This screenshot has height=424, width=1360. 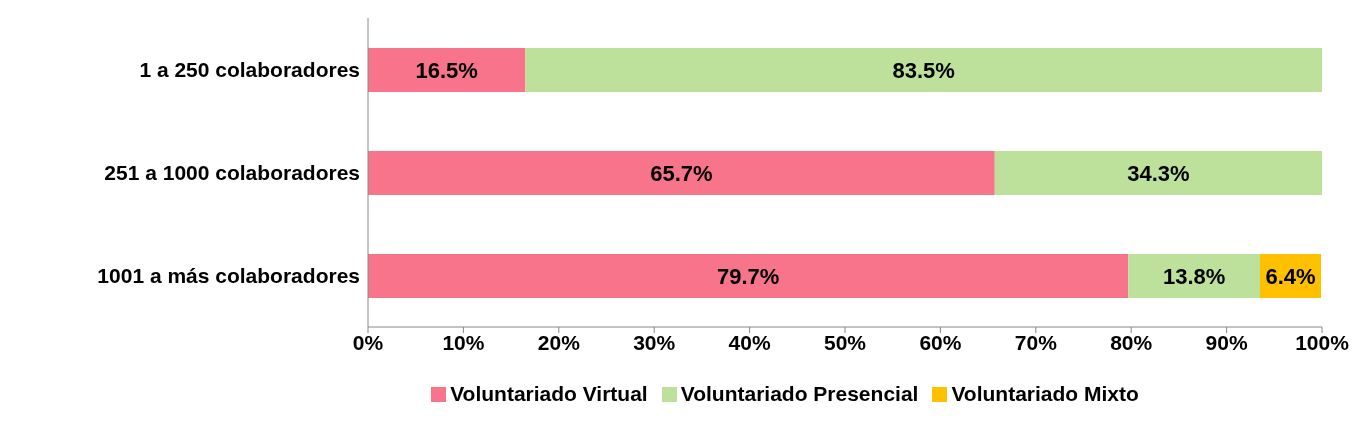 I want to click on data-label: 16.5%, so click(x=446, y=70).